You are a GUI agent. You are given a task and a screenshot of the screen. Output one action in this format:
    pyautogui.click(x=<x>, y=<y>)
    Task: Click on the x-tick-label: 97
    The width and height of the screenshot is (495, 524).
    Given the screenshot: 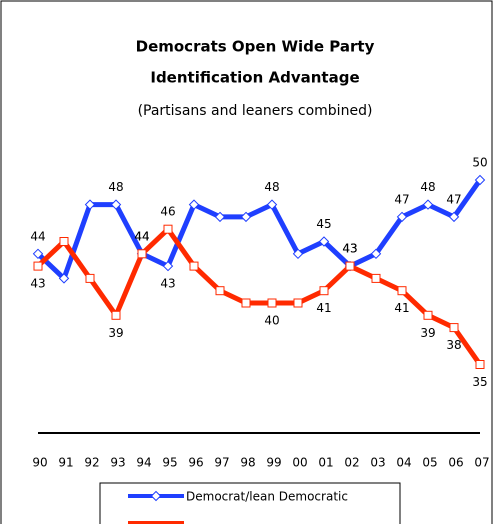 What is the action you would take?
    pyautogui.click(x=221, y=463)
    